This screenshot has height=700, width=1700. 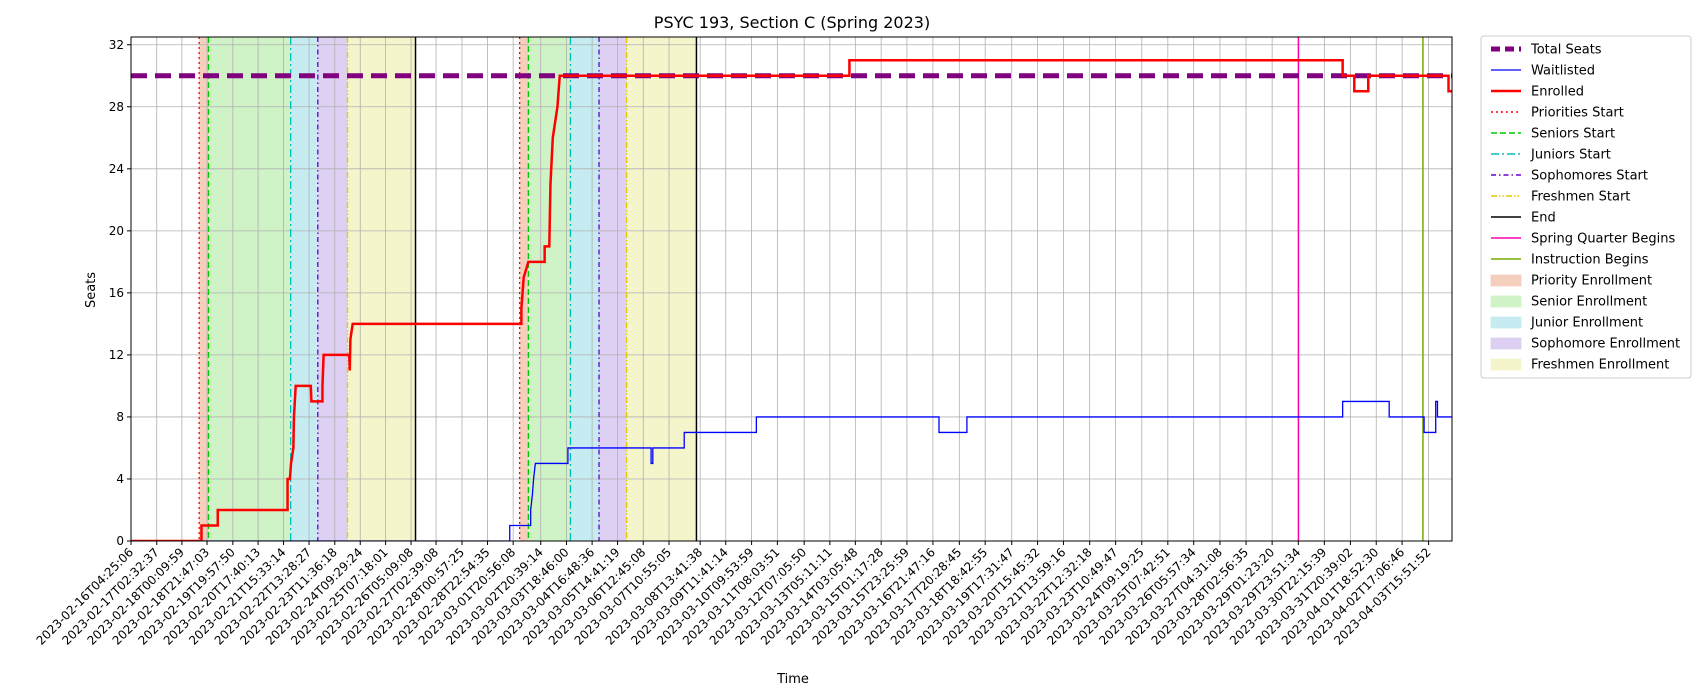 What do you see at coordinates (1566, 50) in the screenshot?
I see `legend-total-seats-label: Total Seats` at bounding box center [1566, 50].